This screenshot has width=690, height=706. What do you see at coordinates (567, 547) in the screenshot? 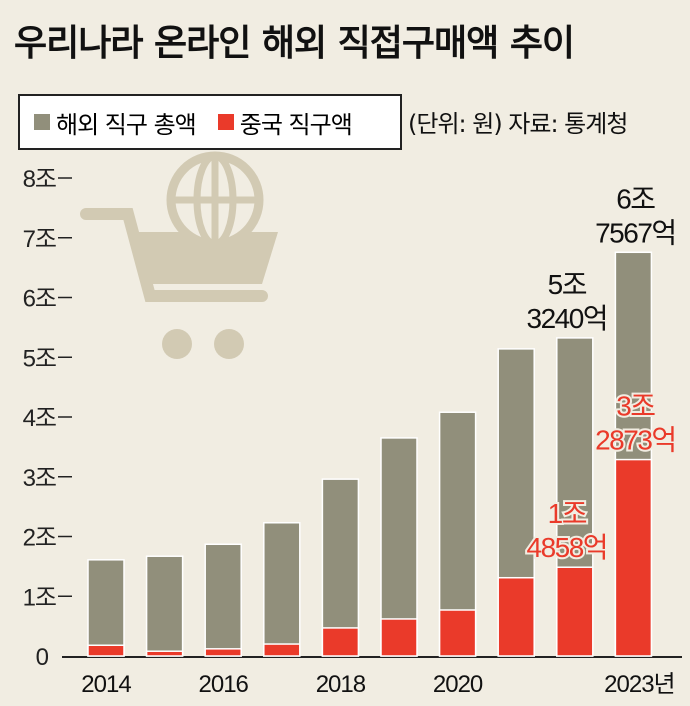
I see `data-label: 4858억` at bounding box center [567, 547].